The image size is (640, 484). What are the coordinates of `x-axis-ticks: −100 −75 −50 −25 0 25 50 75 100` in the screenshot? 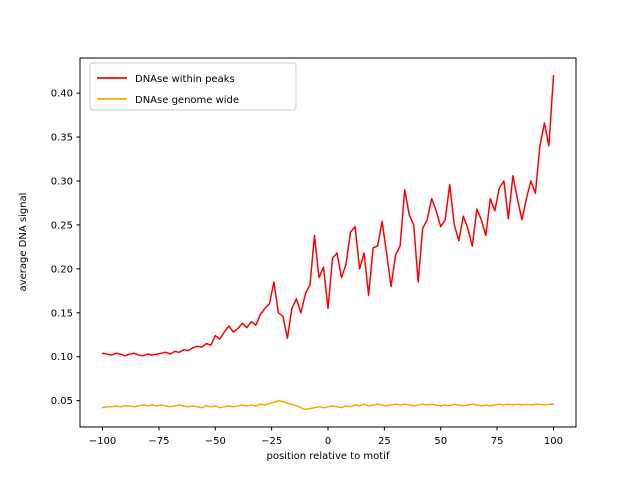 It's located at (326, 437).